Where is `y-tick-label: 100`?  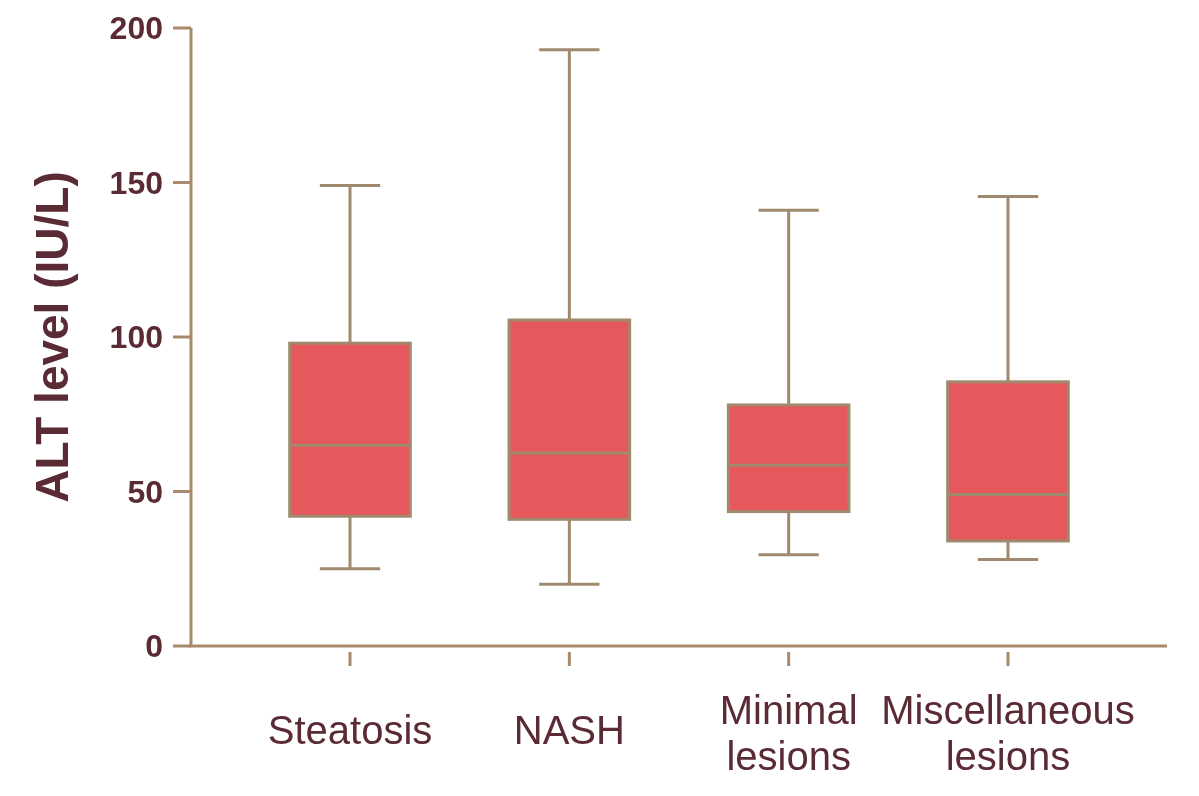 y-tick-label: 100 is located at coordinates (136, 337).